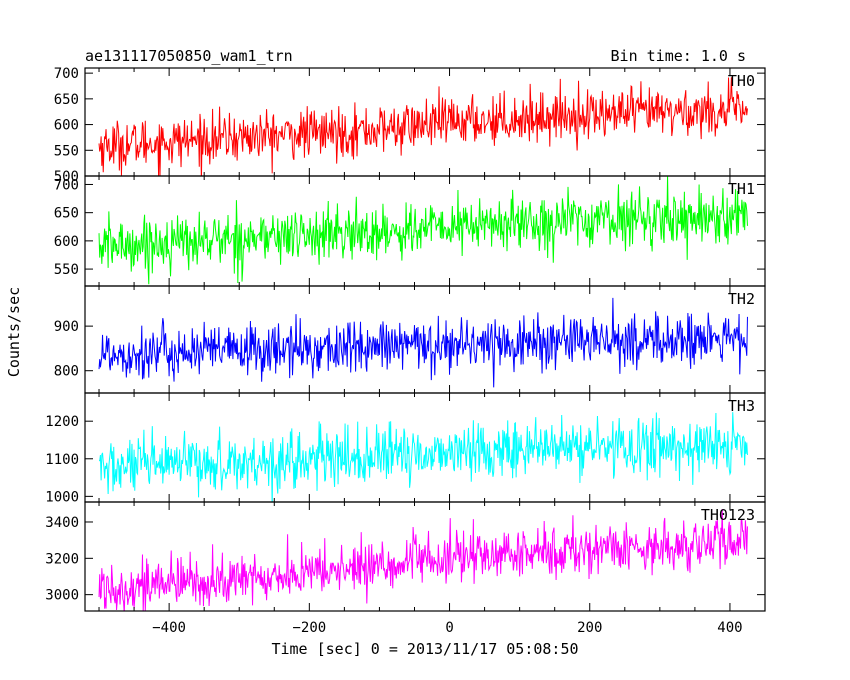 Image resolution: width=850 pixels, height=680 pixels. Describe the element at coordinates (423, 559) in the screenshot. I see `series-line-th0123` at that location.